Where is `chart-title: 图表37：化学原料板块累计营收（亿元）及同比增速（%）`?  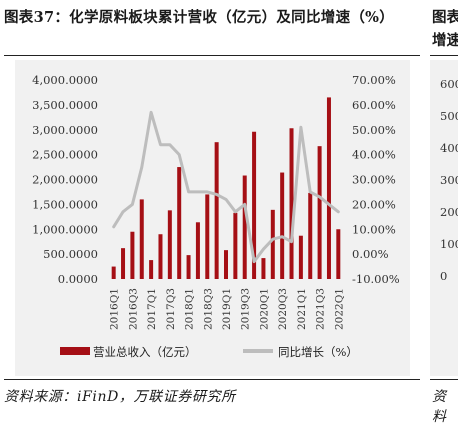 chart-title: 图表37：化学原料板块累计营收（亿元）及同比增速（%） is located at coordinates (199, 17).